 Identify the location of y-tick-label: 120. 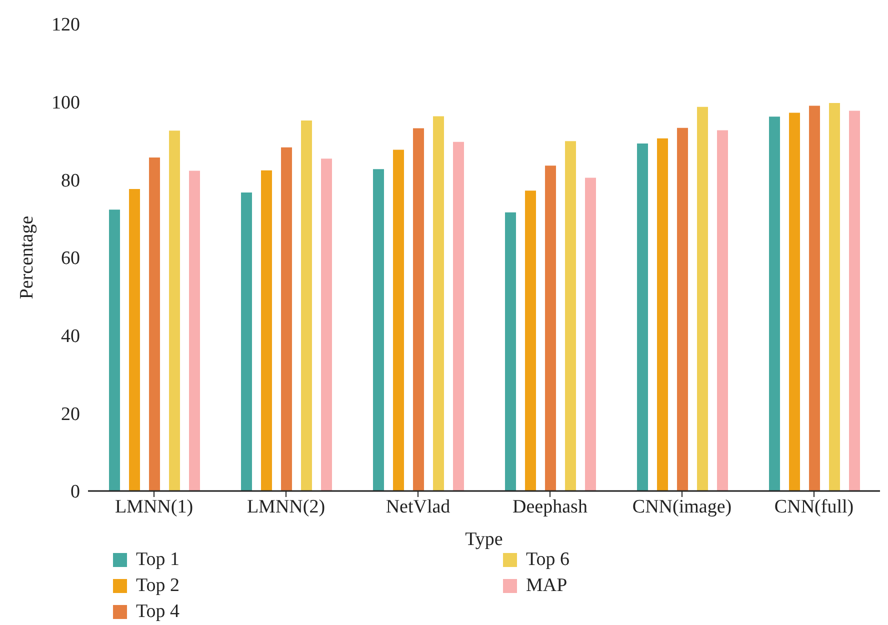
(66, 25).